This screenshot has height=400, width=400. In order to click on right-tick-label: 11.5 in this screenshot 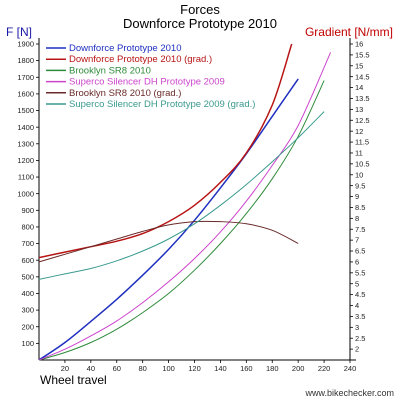, I will do `click(362, 142)`.